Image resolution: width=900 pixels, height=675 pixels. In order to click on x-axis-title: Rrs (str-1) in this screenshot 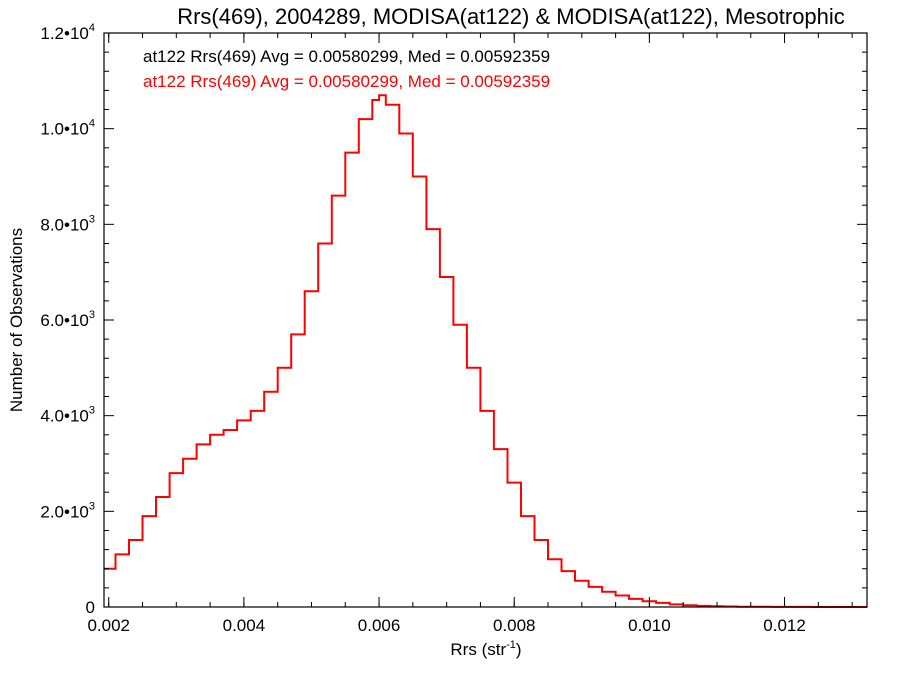, I will do `click(485, 649)`.